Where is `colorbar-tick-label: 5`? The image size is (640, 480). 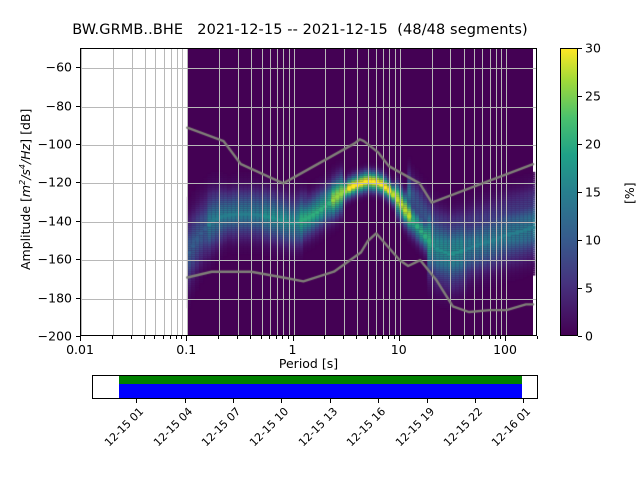 colorbar-tick-label: 5 is located at coordinates (589, 288).